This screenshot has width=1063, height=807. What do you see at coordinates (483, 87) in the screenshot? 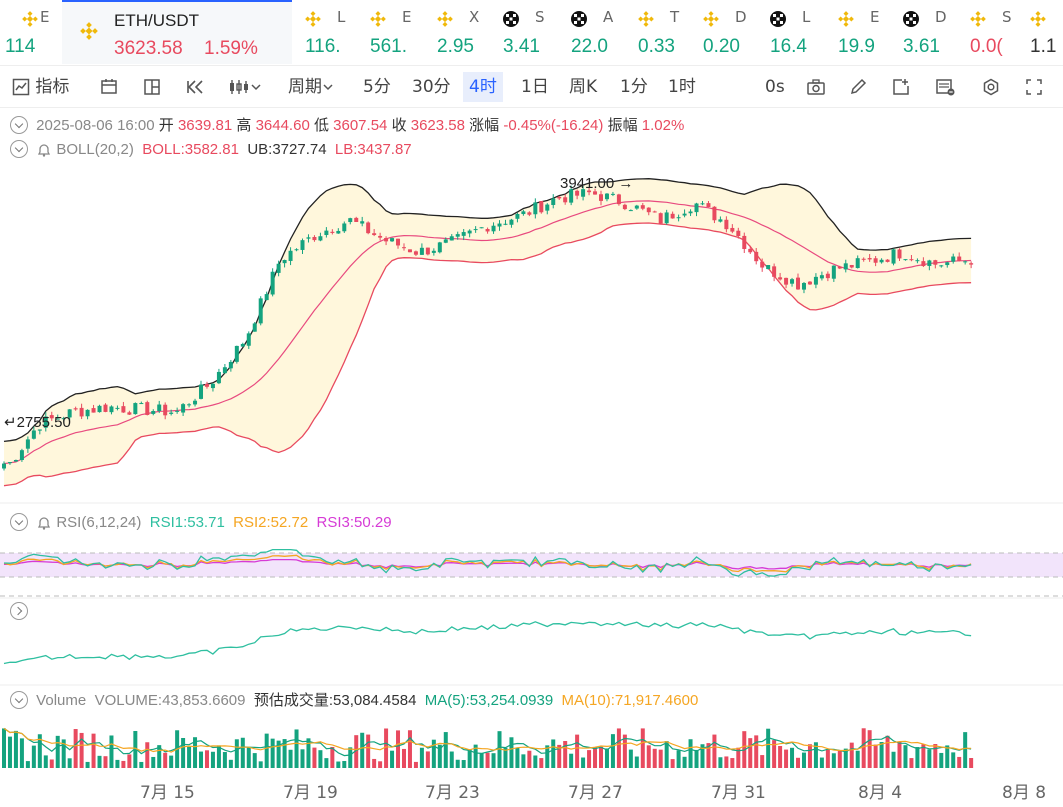
I see `interval-4h: 4时` at bounding box center [483, 87].